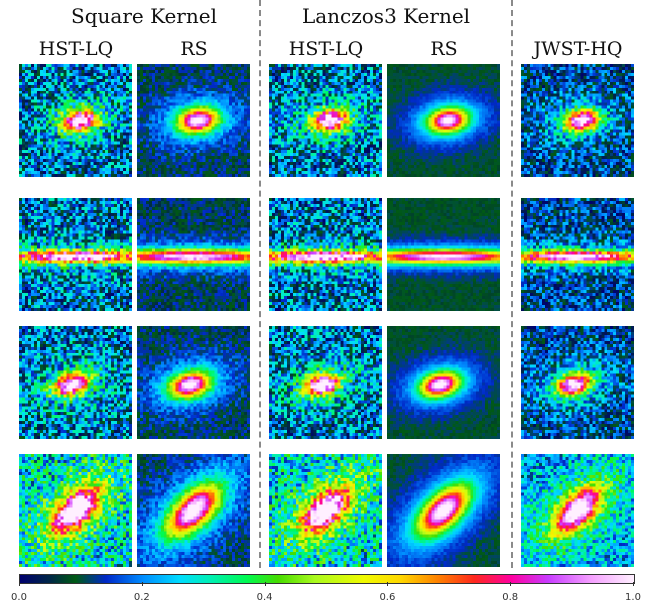 This screenshot has height=611, width=665. I want to click on column-title-square-hst-lq: HST-LQ, so click(76, 49).